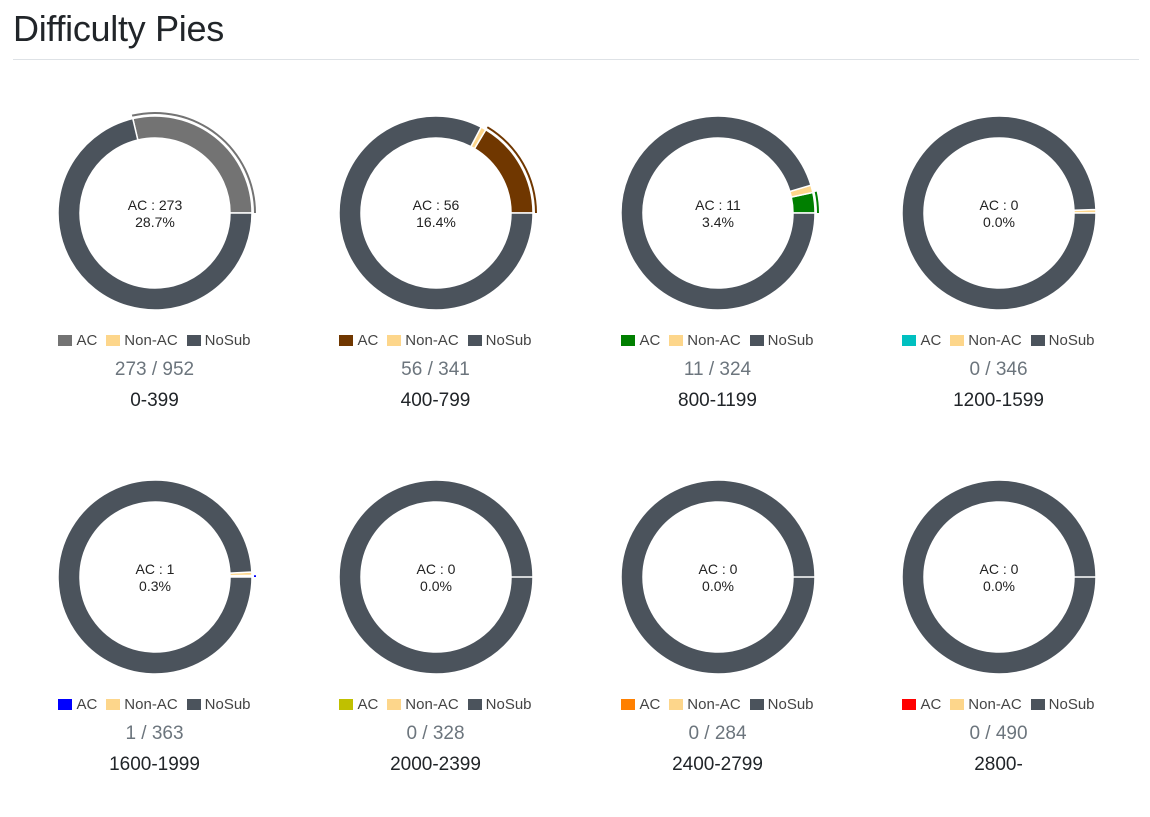  What do you see at coordinates (155, 586) in the screenshot?
I see `center-percent: 0.3%` at bounding box center [155, 586].